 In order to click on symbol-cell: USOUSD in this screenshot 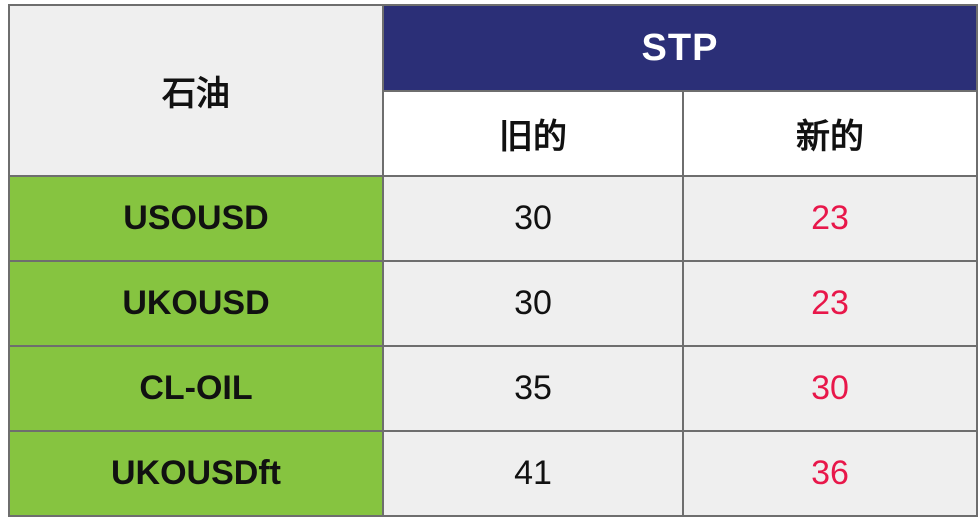, I will do `click(196, 218)`.